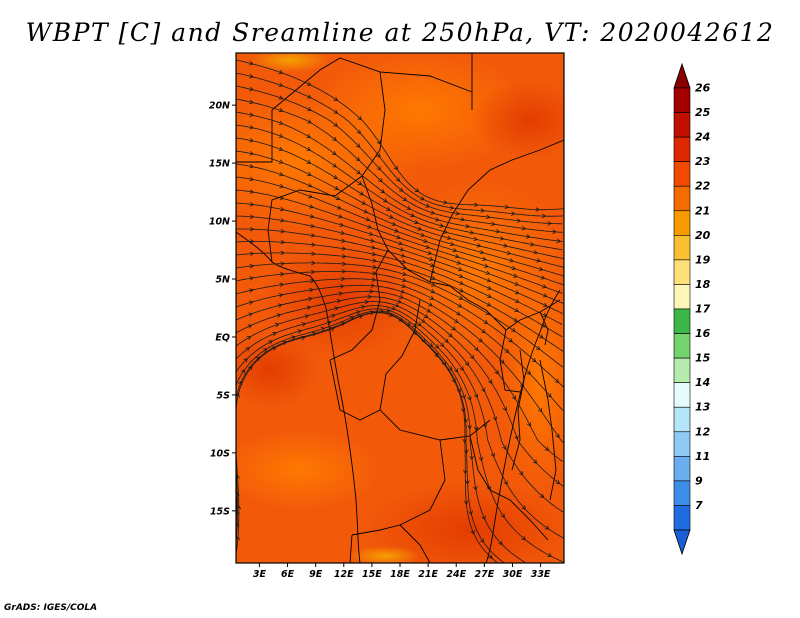 This screenshot has width=800, height=618. Describe the element at coordinates (219, 222) in the screenshot. I see `lat-tick-label: 10N` at that location.